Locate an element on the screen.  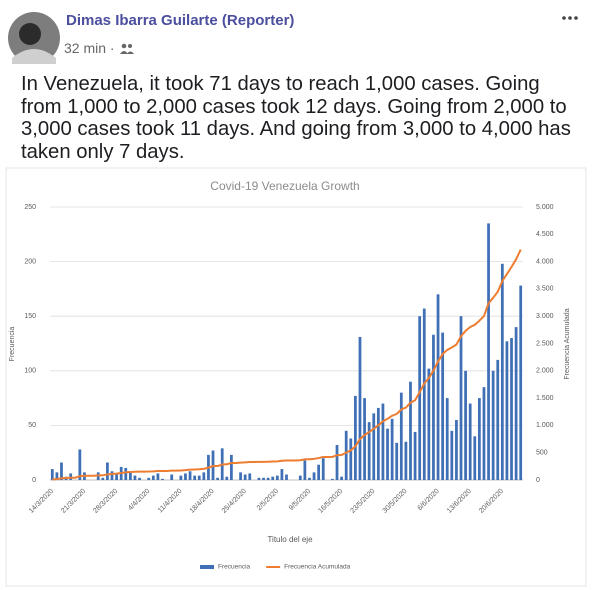
y2-tick-label: 5.000 is located at coordinates (545, 207).